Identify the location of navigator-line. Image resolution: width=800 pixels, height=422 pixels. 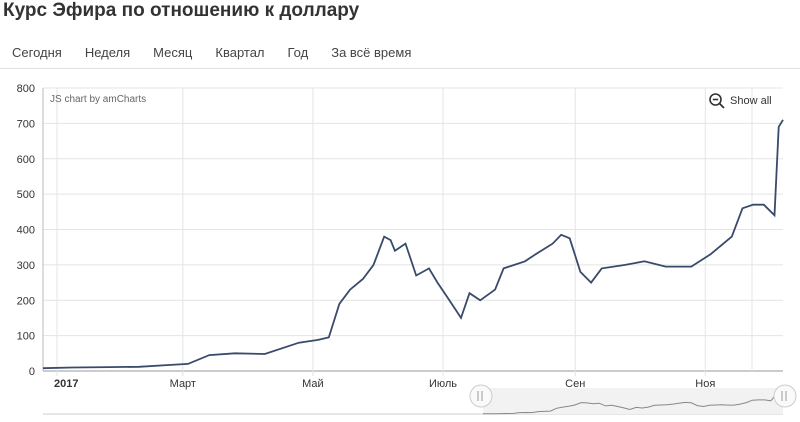
(633, 403).